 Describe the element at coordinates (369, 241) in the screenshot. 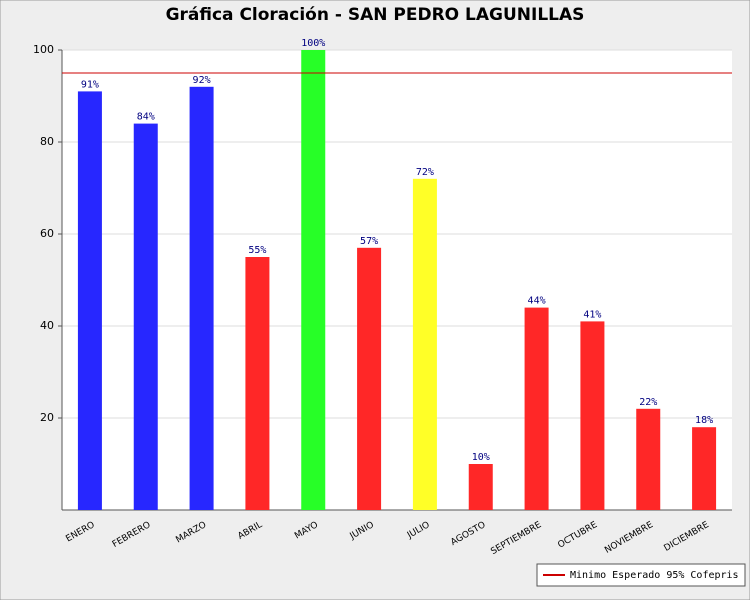

I see `value-label: 57%` at that location.